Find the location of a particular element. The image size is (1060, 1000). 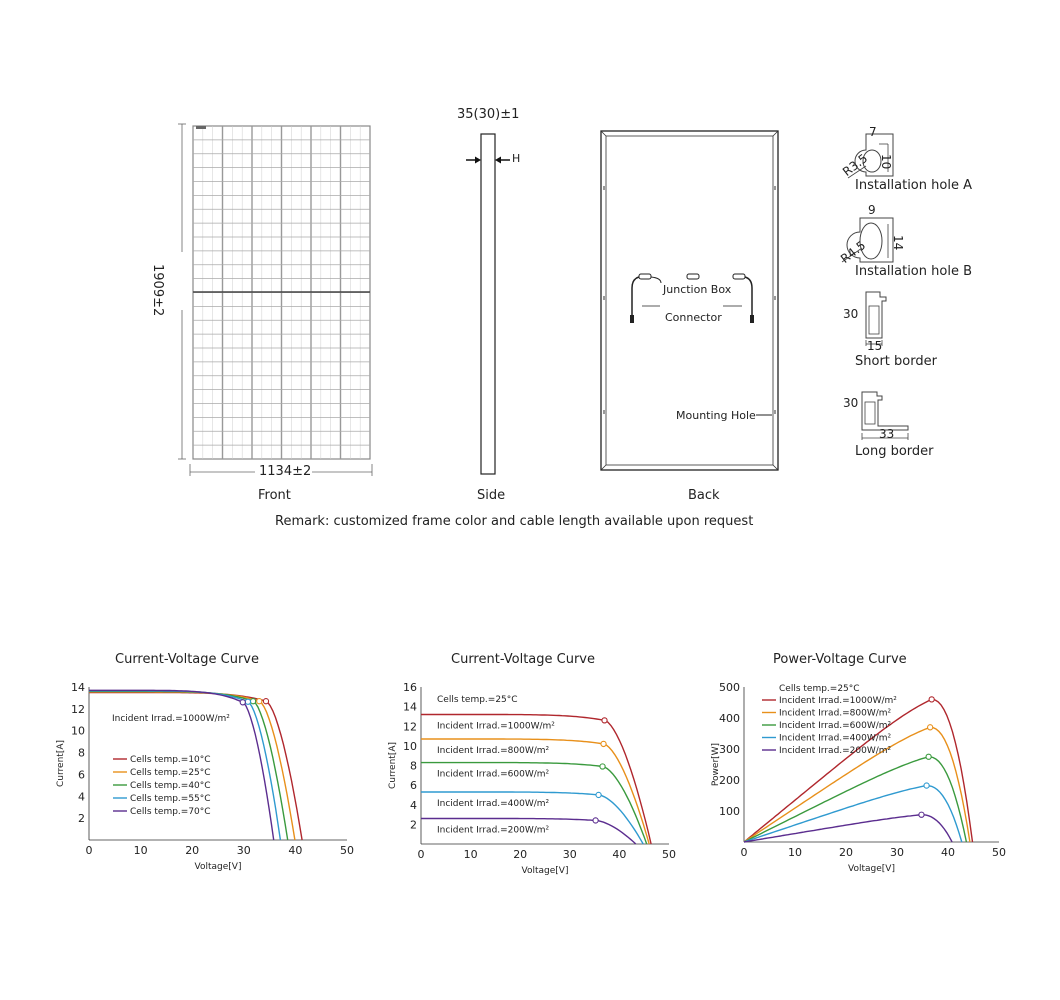

y-tick-label: 400 is located at coordinates (729, 718).